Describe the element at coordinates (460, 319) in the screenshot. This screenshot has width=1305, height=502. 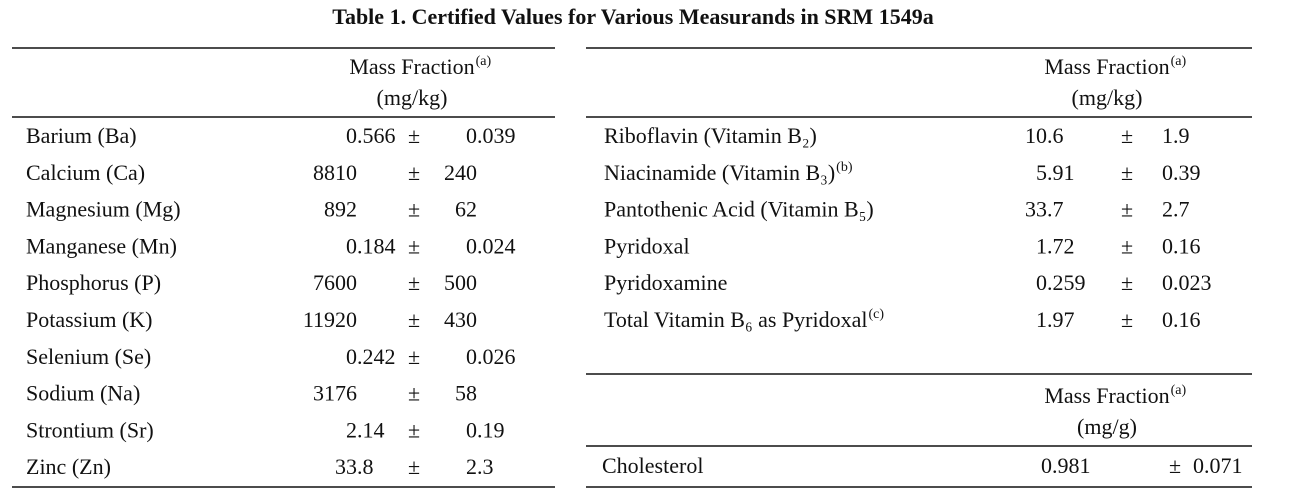
I see `uncertainty: 430` at that location.